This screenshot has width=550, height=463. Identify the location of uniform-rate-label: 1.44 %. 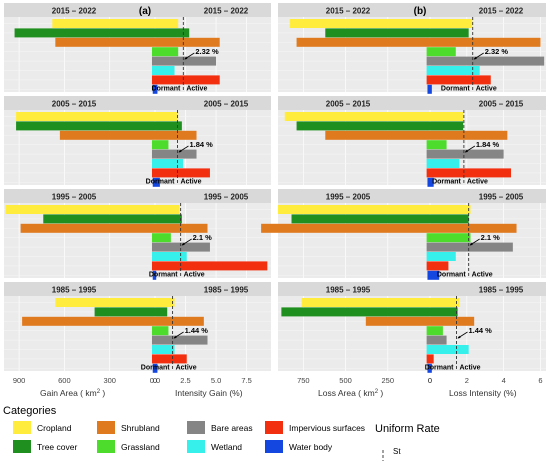
(197, 330).